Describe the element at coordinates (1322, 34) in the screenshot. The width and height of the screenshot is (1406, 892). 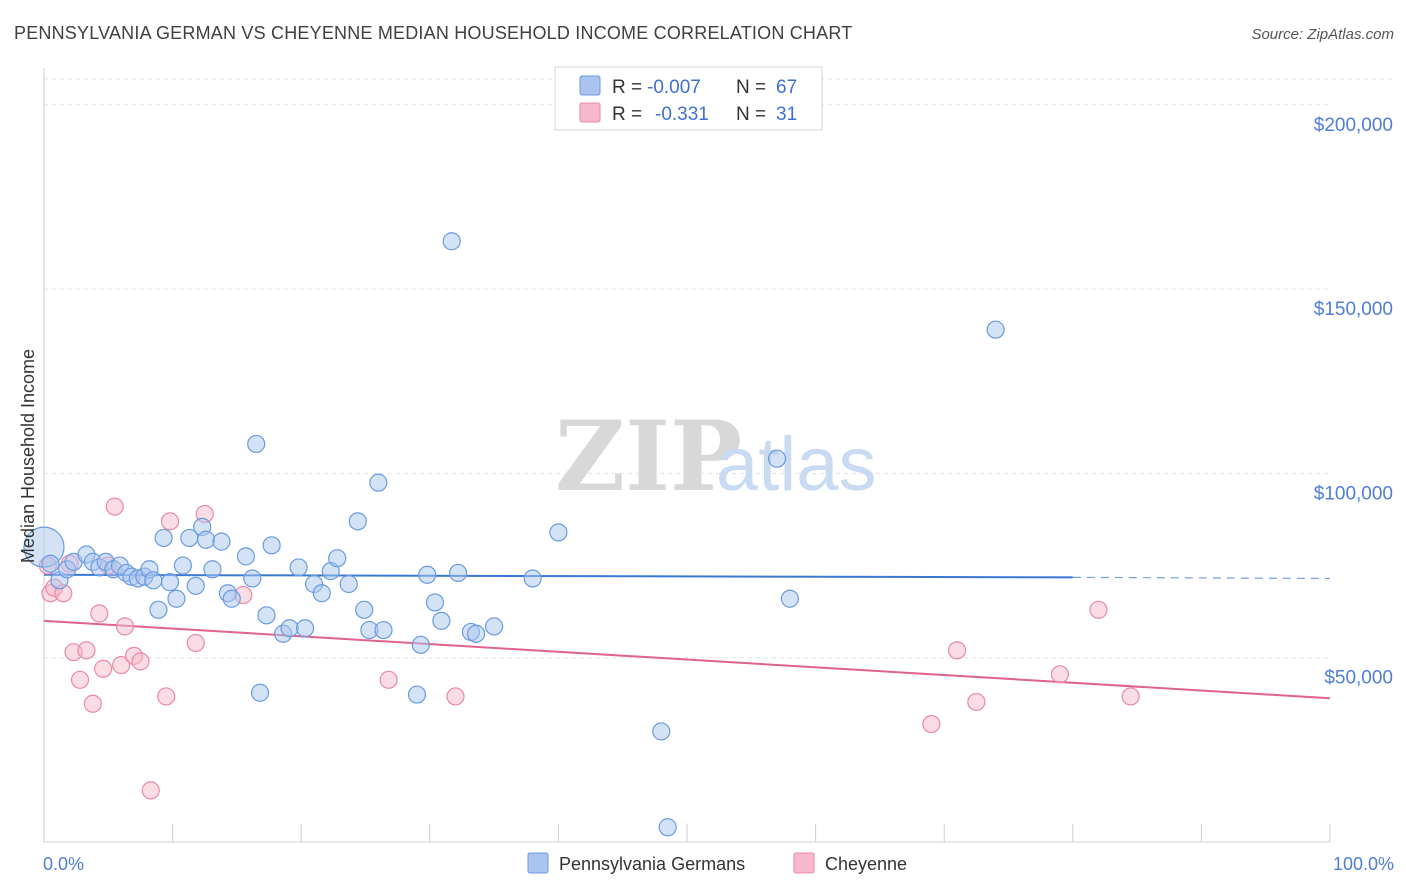
I see `chart-source: Source: ZipAtlas.com` at that location.